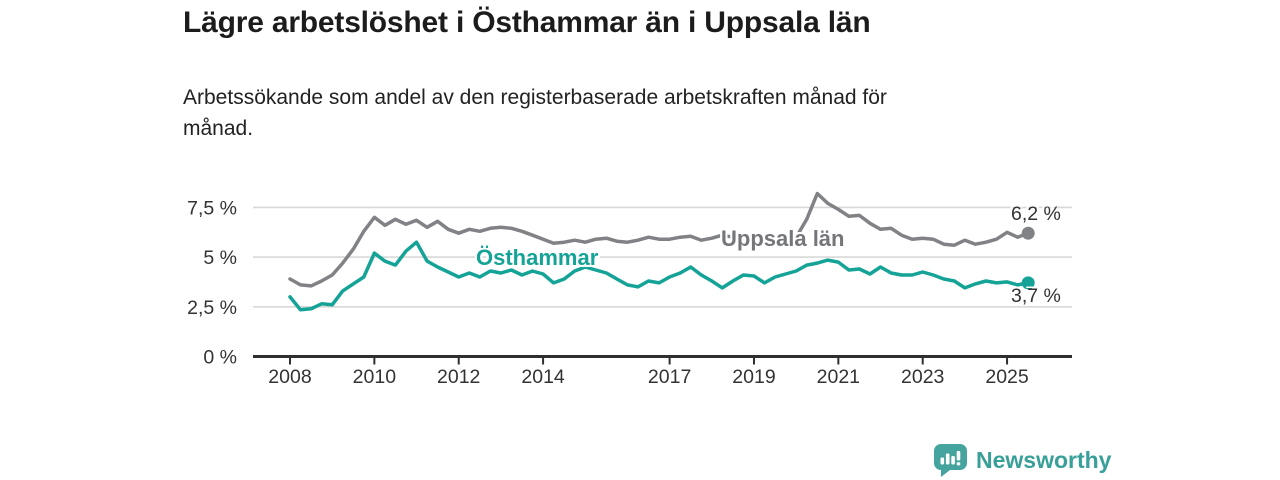  Describe the element at coordinates (1044, 460) in the screenshot. I see `newsworthy-wordmark: Newsworthy` at that location.